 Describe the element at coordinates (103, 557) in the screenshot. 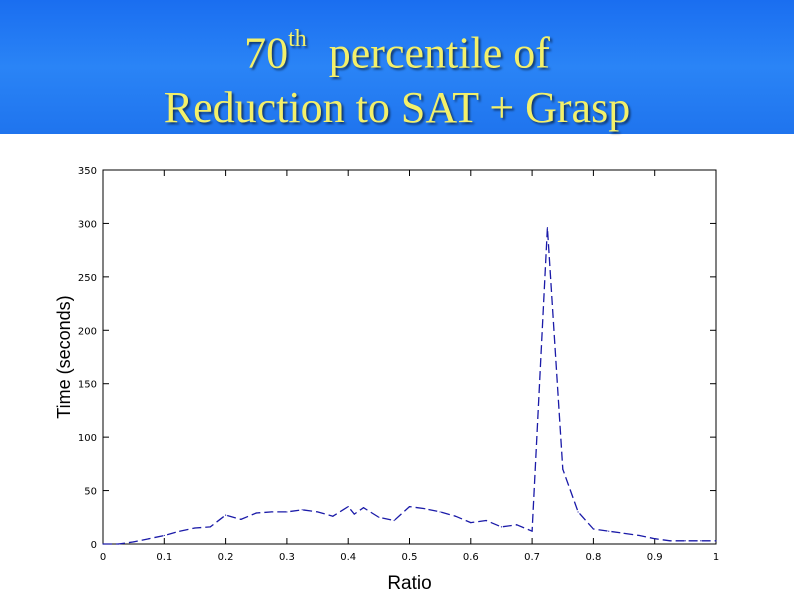

I see `x-tick-label: 0` at that location.